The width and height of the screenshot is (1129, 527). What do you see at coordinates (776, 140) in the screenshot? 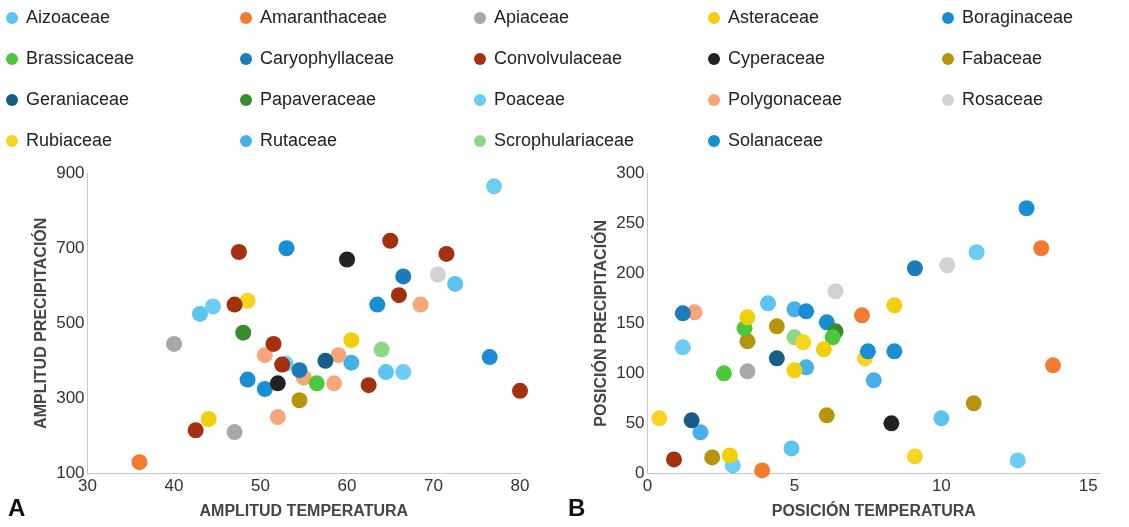
I see `legend-label: Solanaceae` at bounding box center [776, 140].